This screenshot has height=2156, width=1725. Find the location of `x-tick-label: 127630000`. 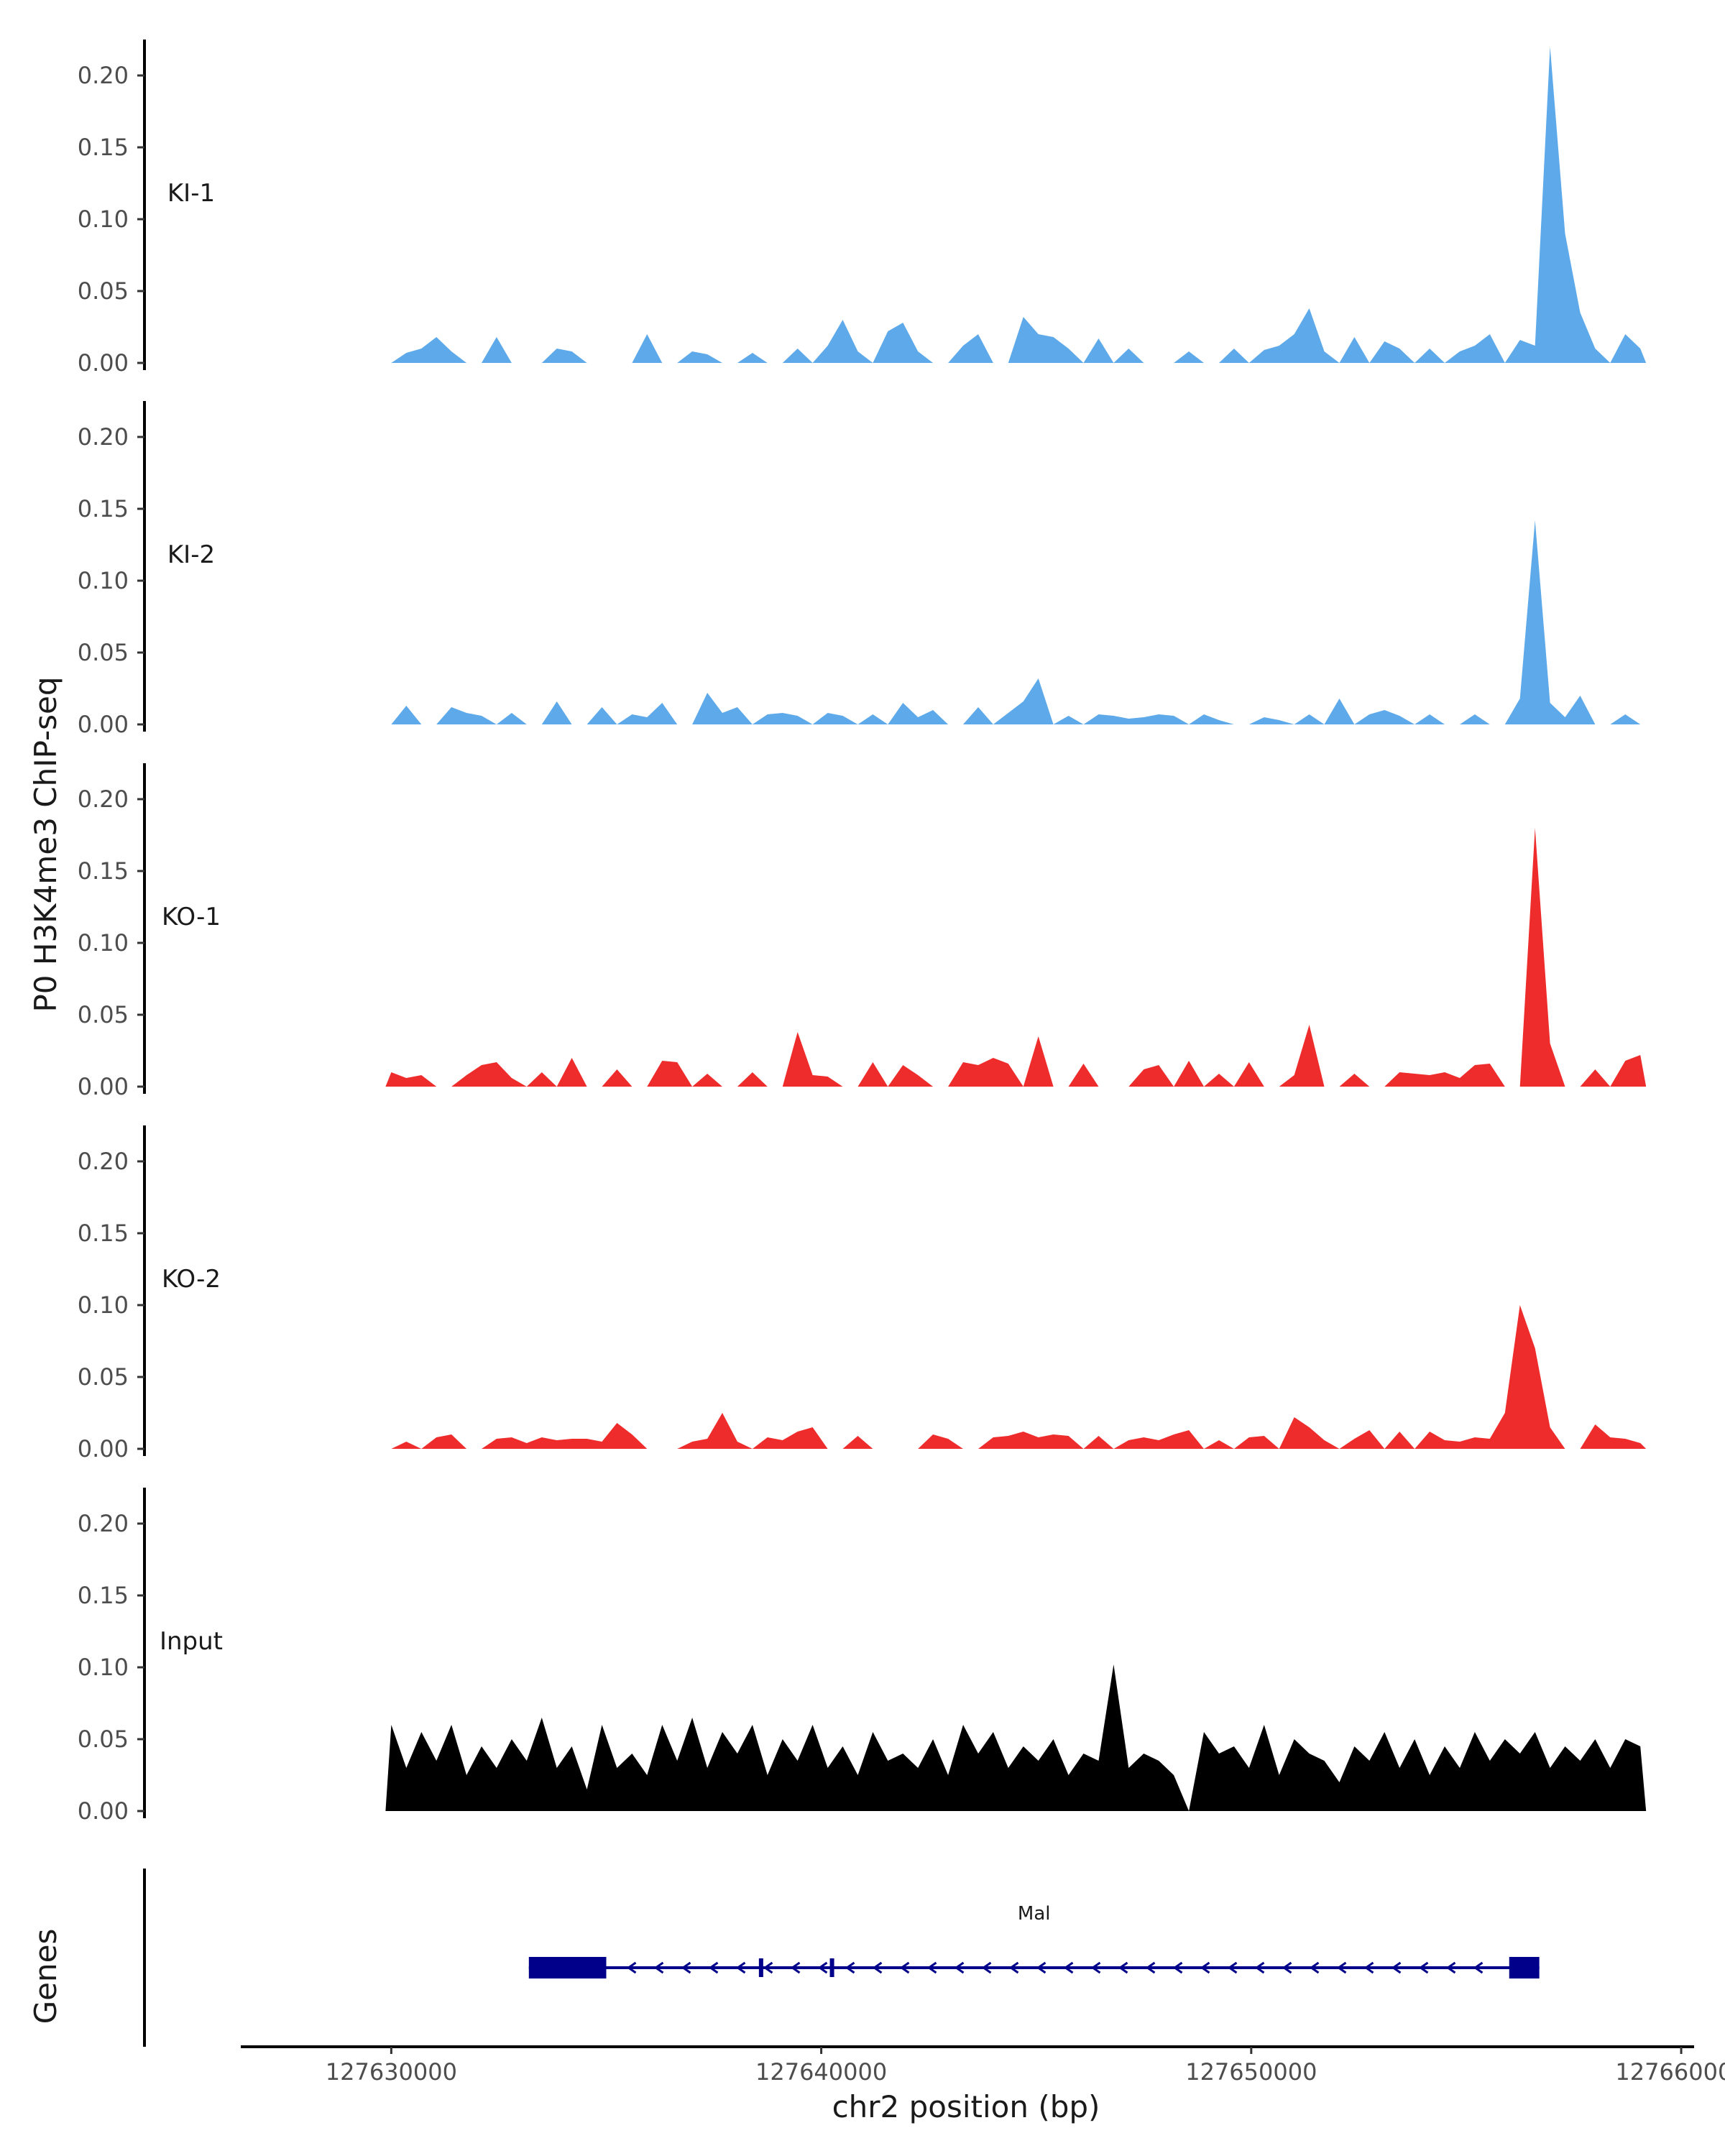

x-tick-label: 127630000 is located at coordinates (391, 2072).